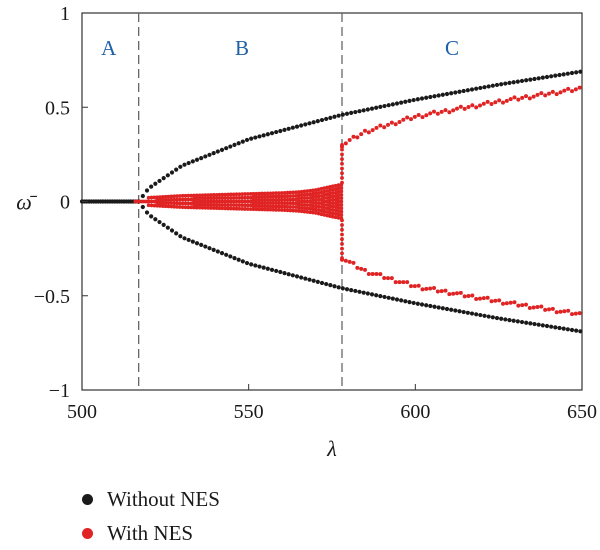 This screenshot has width=600, height=550. What do you see at coordinates (151, 533) in the screenshot?
I see `legend-item-with-nes: With NES` at bounding box center [151, 533].